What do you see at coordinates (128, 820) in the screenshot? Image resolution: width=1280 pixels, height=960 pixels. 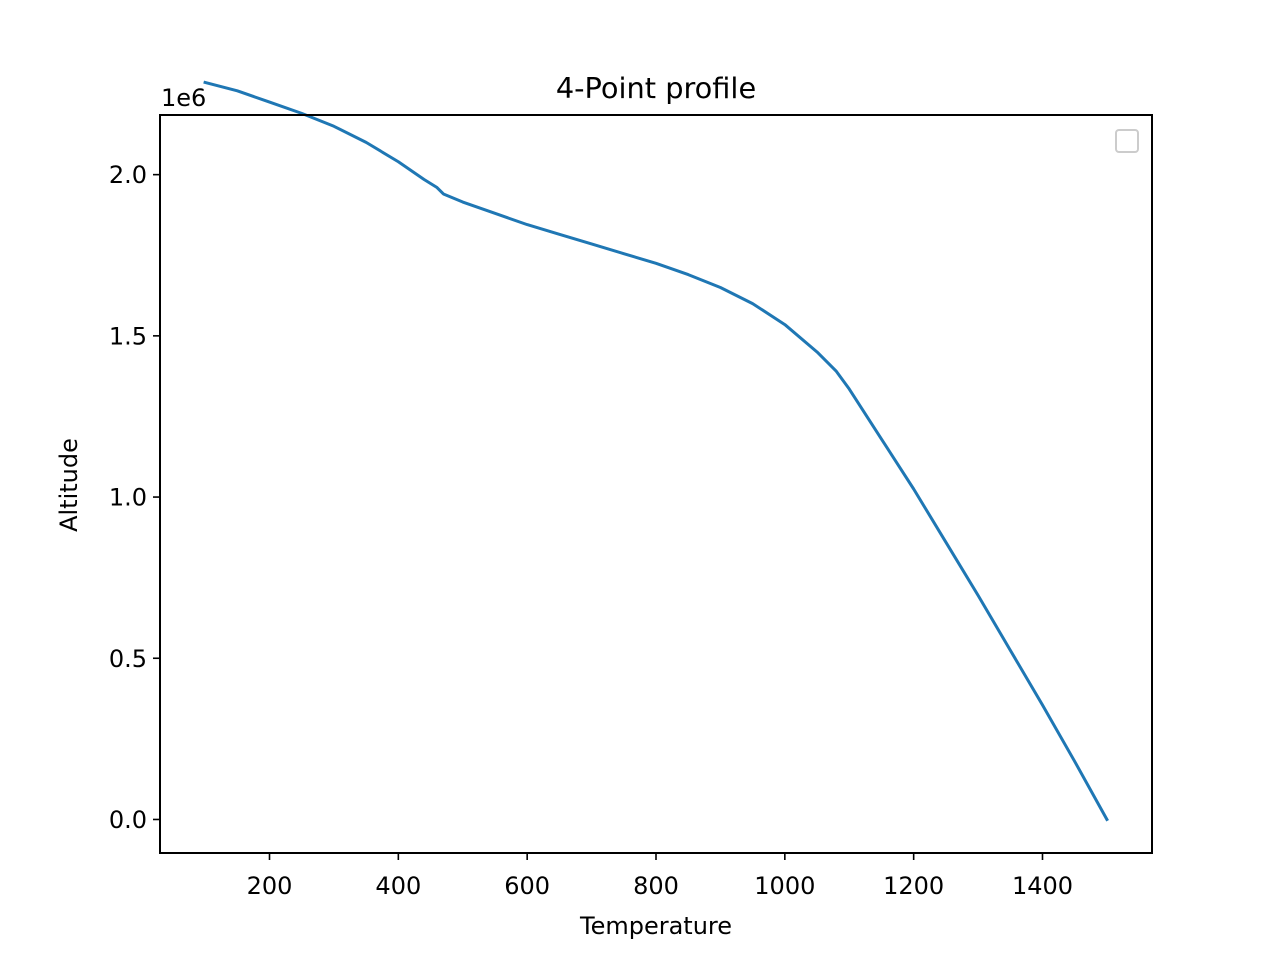 I see `y-tick-label: 0.0` at bounding box center [128, 820].